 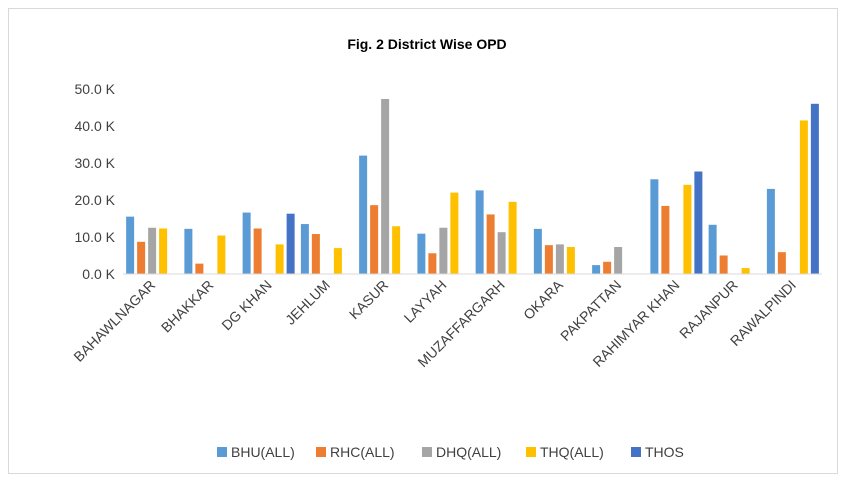 What do you see at coordinates (98, 274) in the screenshot?
I see `y-tick-label: 0.0 K` at bounding box center [98, 274].